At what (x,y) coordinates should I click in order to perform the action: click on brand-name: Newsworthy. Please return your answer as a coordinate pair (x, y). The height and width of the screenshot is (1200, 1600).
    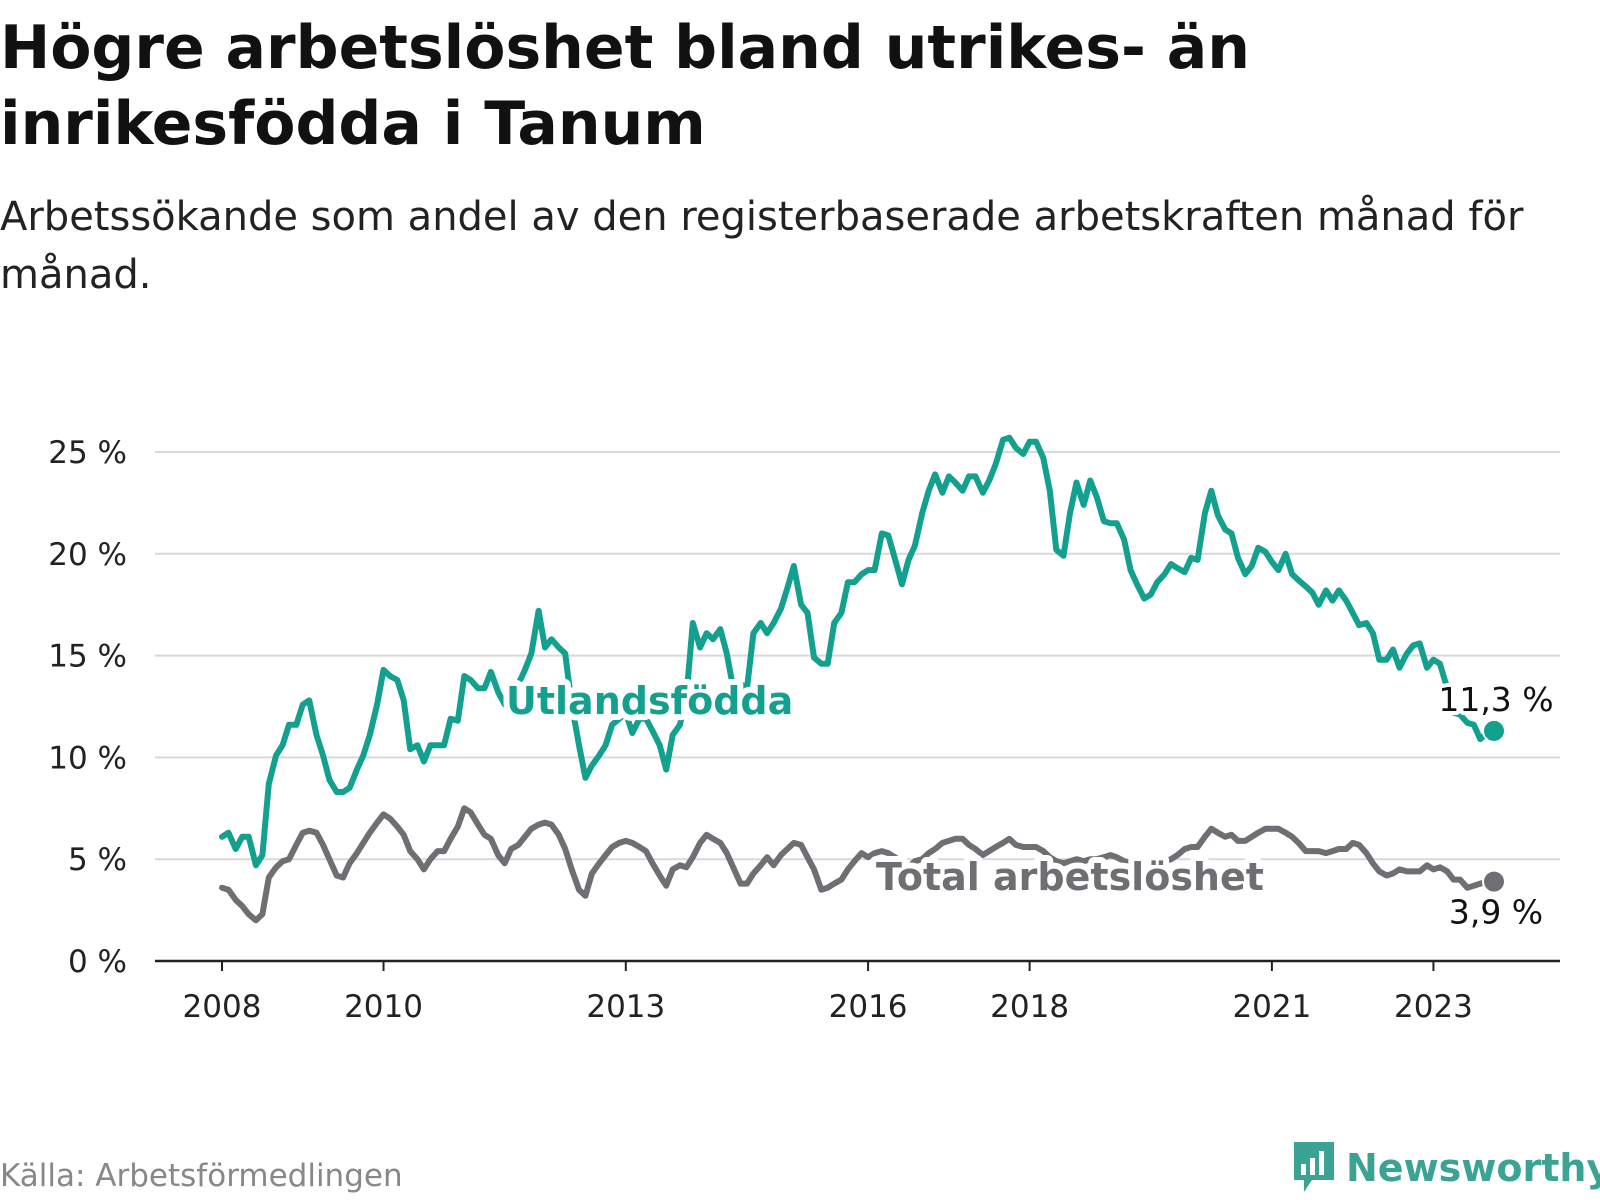
    Looking at the image, I should click on (1473, 1168).